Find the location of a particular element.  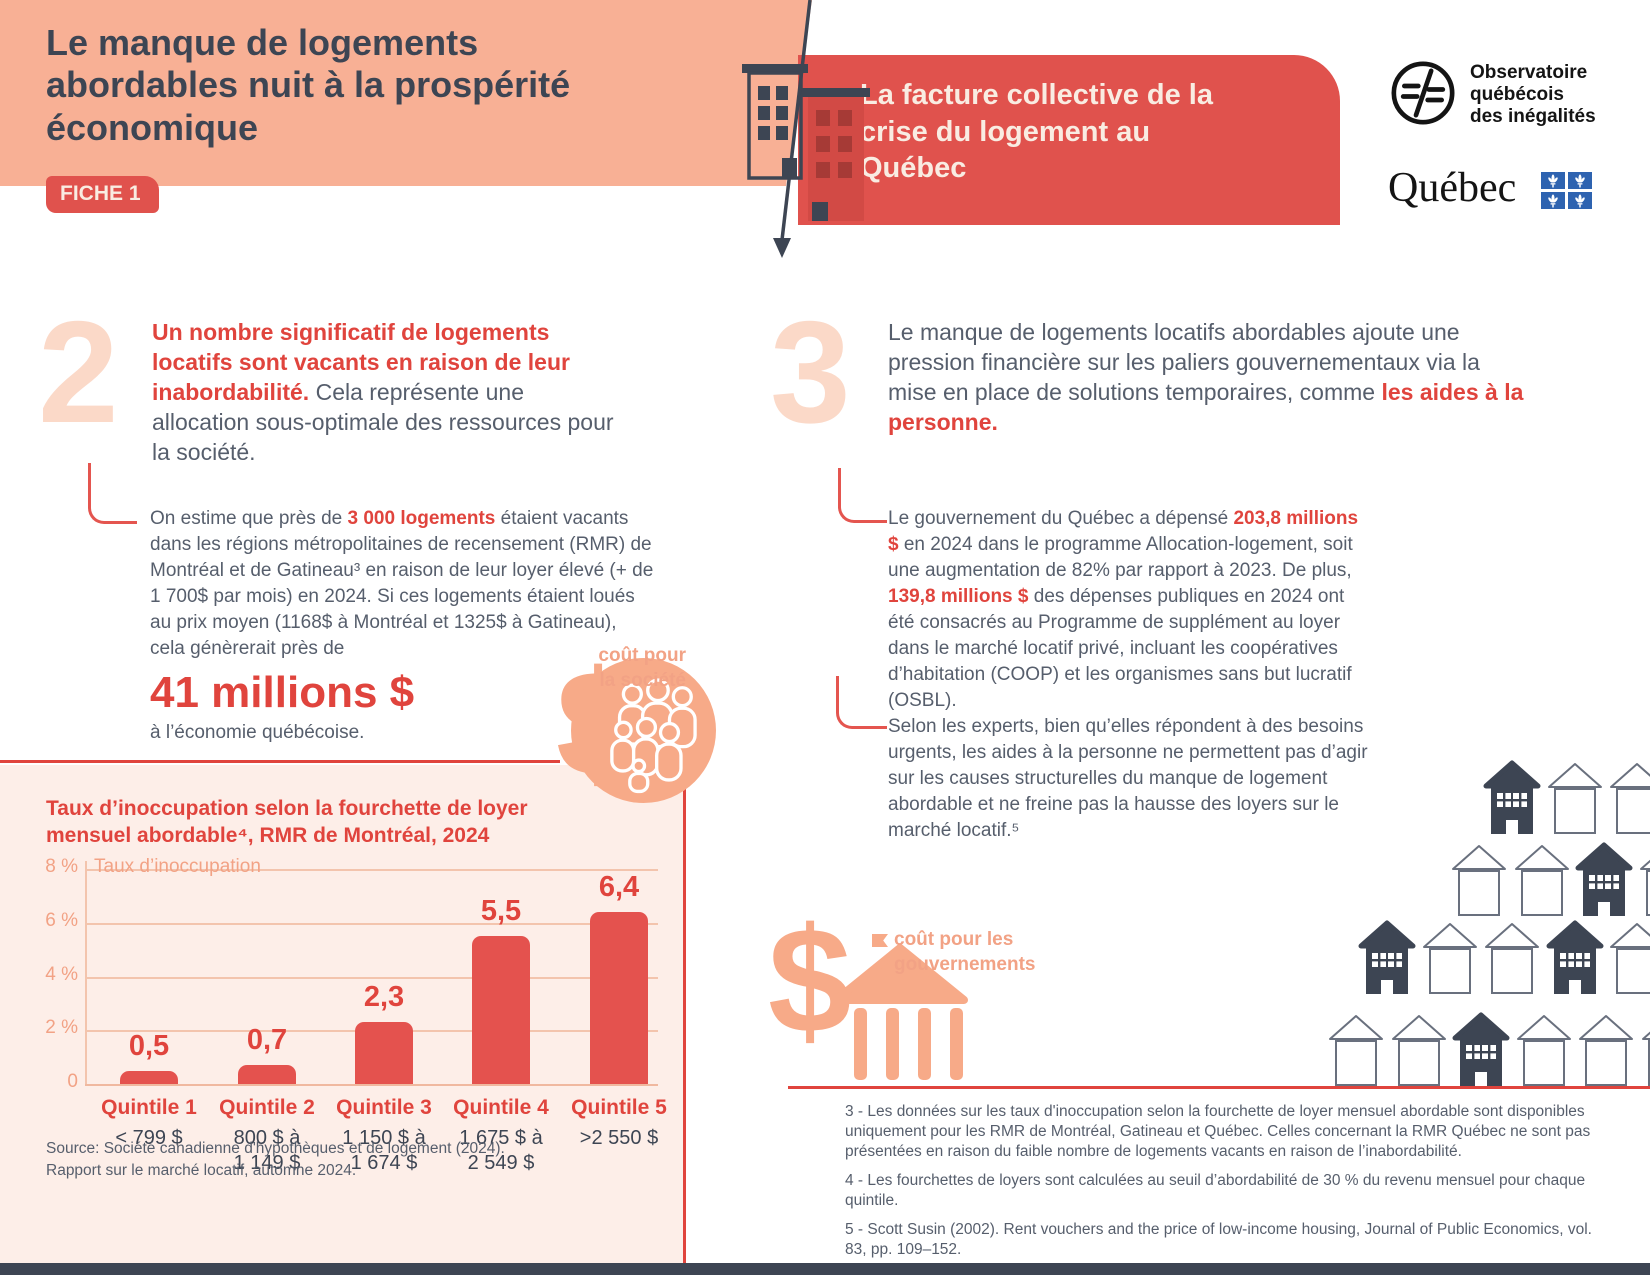

quebec-flag-icon is located at coordinates (1566, 190).